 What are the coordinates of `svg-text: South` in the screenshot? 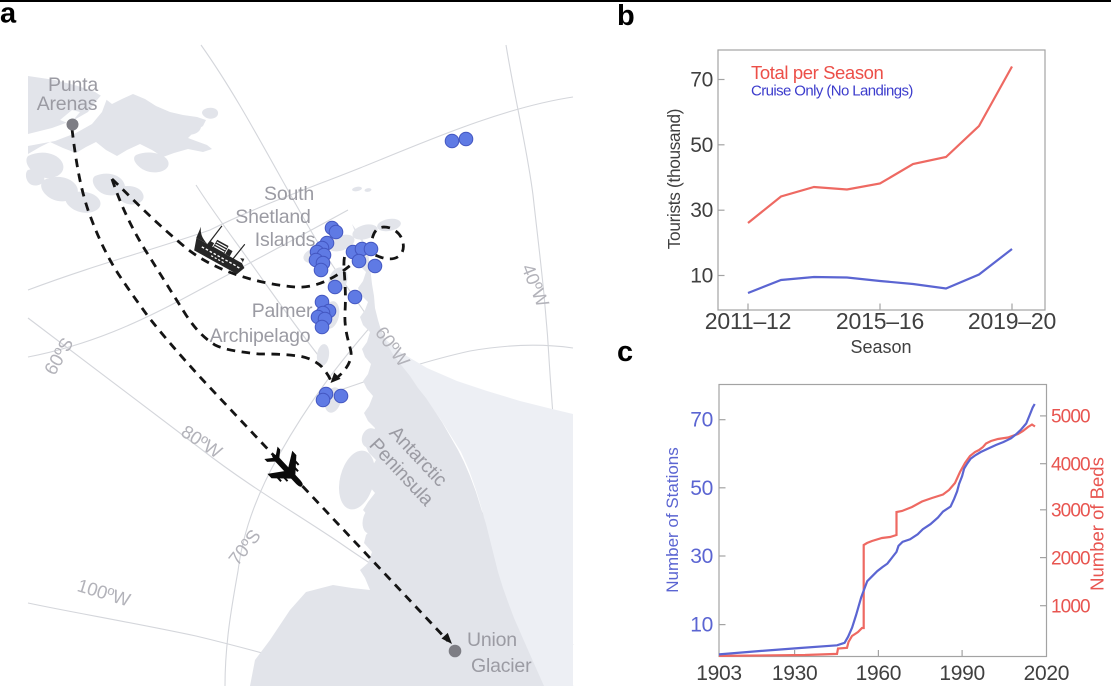 It's located at (289, 194).